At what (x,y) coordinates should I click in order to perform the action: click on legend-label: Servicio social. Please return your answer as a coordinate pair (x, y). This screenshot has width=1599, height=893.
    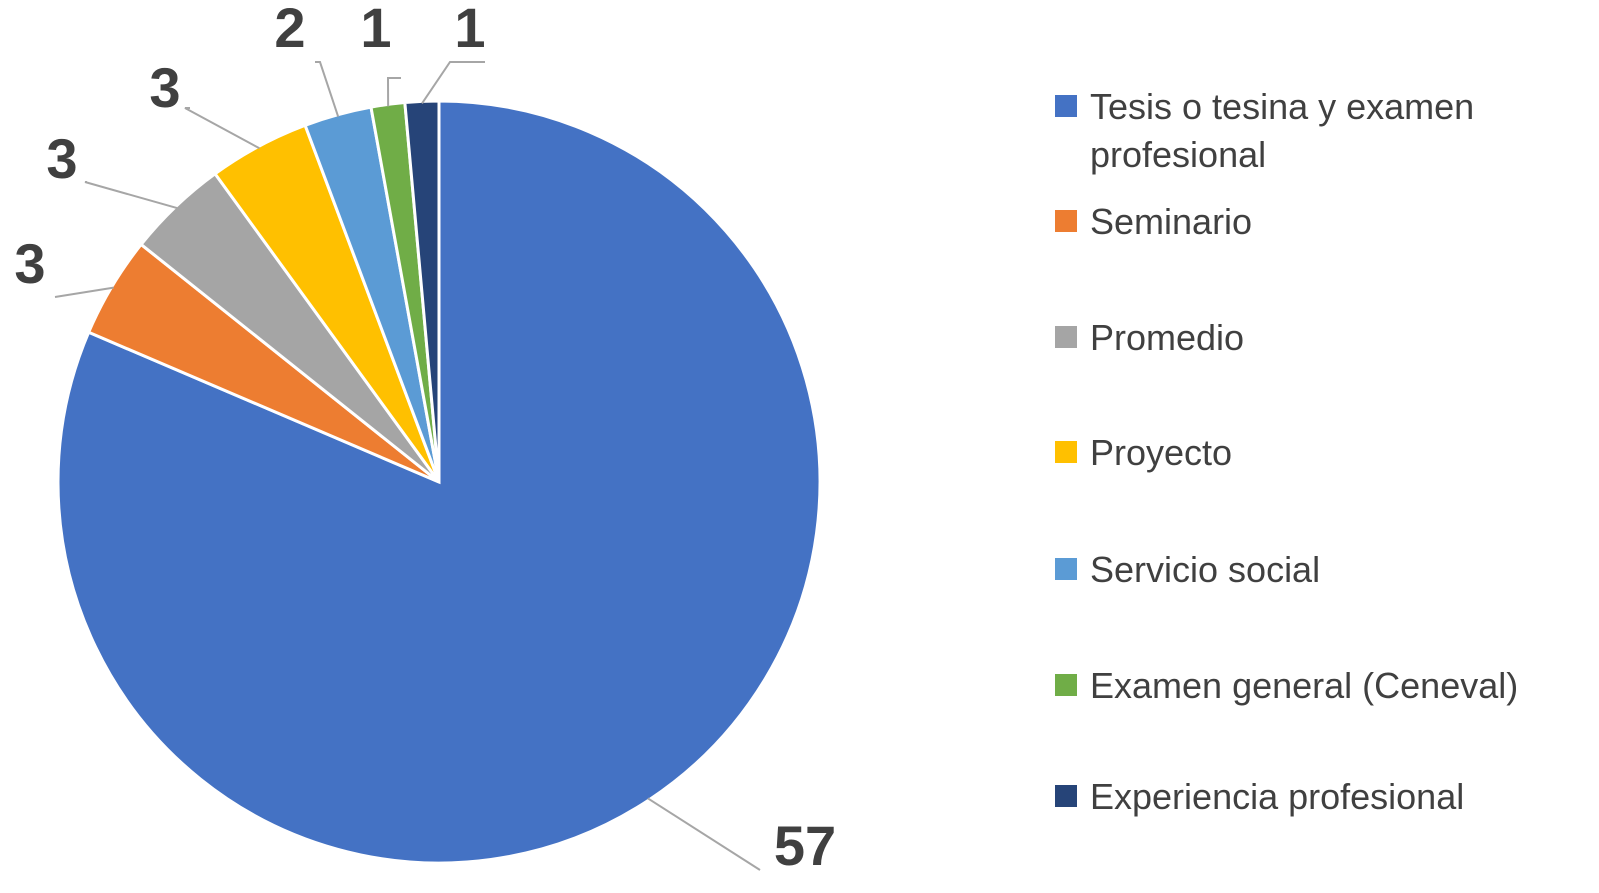
    Looking at the image, I should click on (1205, 569).